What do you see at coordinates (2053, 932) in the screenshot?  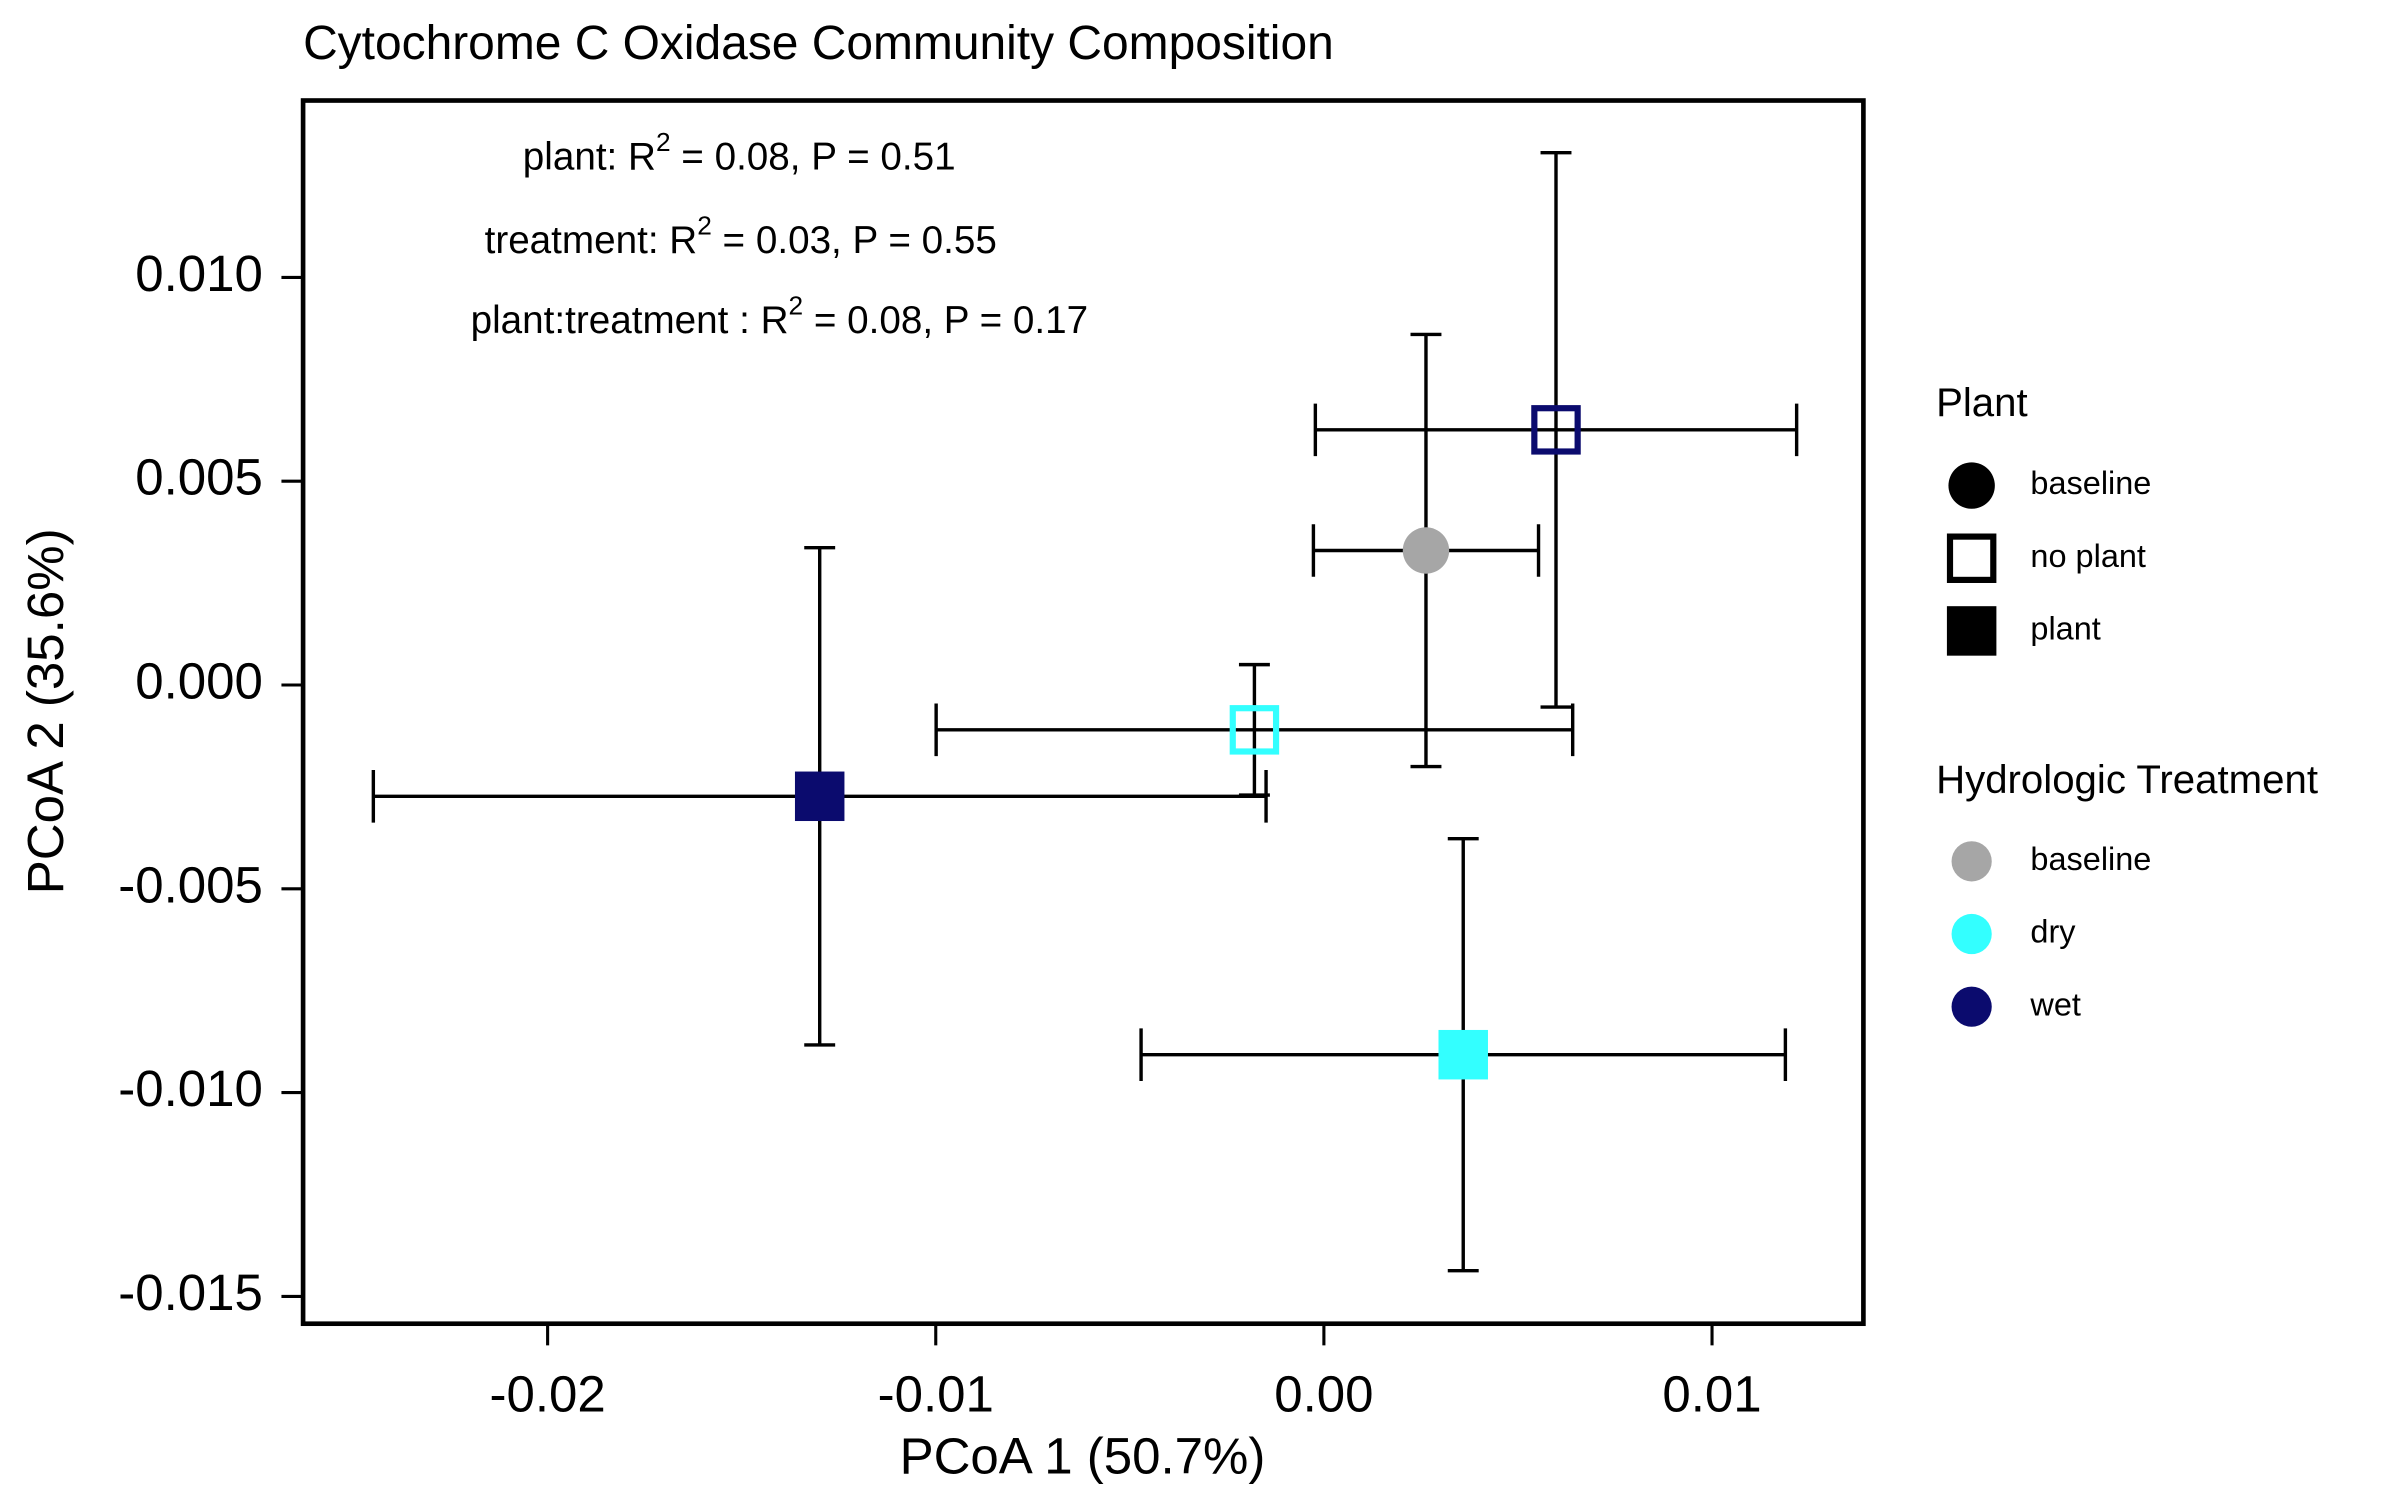 I see `legend-label: dry` at bounding box center [2053, 932].